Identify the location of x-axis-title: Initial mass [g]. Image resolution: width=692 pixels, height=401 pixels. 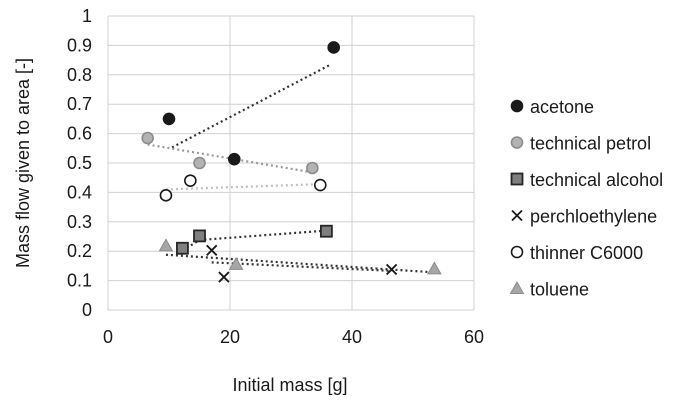
(289, 385).